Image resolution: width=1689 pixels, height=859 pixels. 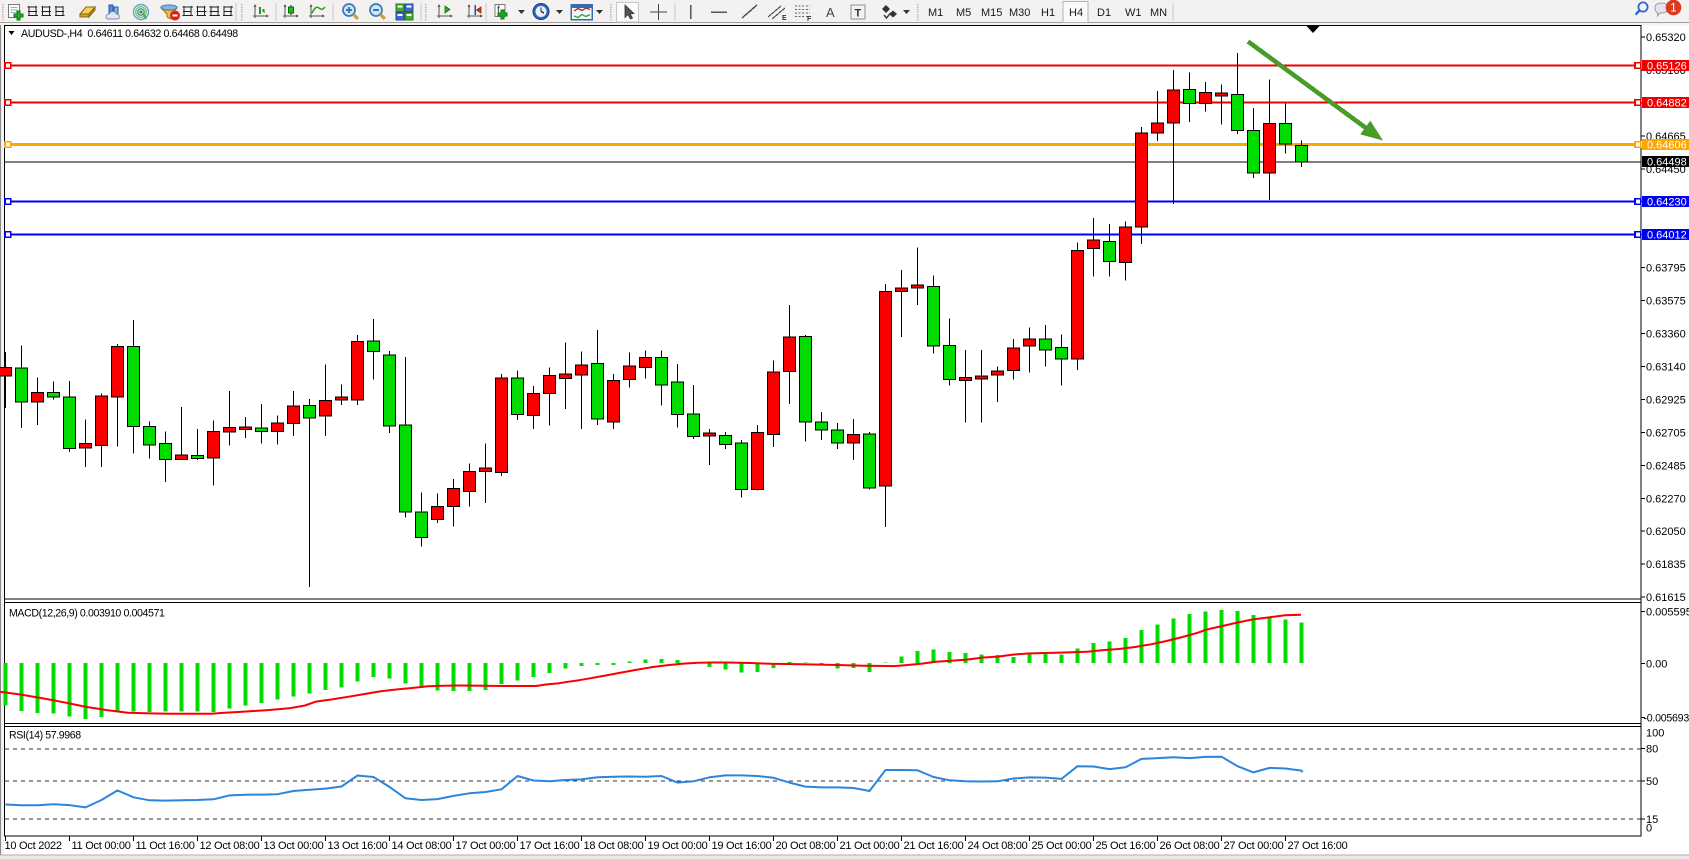 I want to click on svg-text: MN, so click(x=1158, y=13).